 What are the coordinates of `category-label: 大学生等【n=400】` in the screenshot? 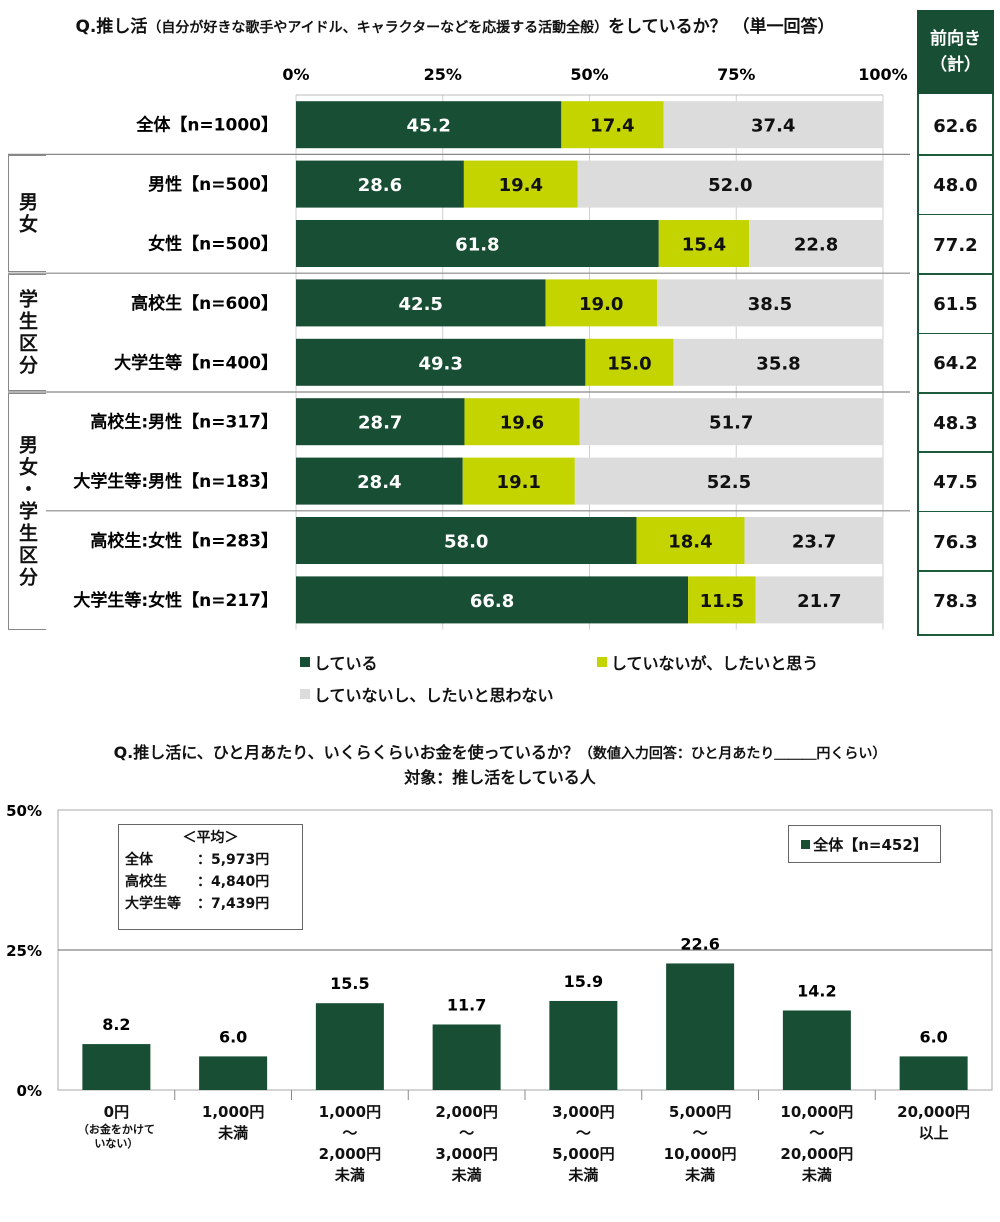 It's located at (196, 362).